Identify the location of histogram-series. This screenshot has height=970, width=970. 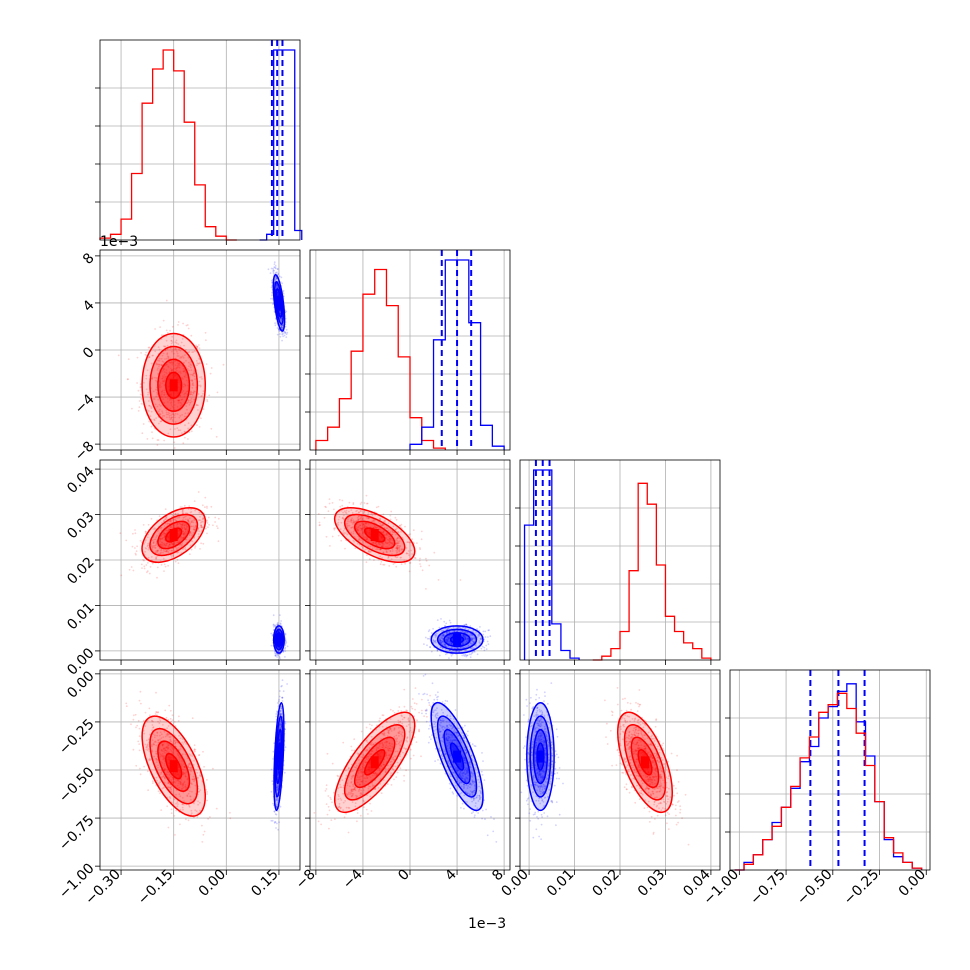
(380, 359).